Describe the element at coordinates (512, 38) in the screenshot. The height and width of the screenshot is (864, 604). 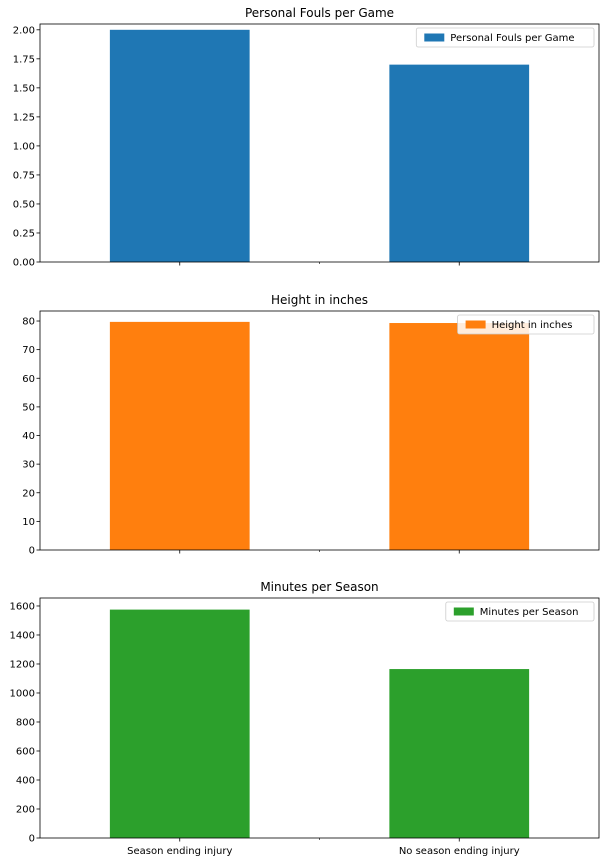
I see `legend-label: Personal Fouls per Game` at that location.